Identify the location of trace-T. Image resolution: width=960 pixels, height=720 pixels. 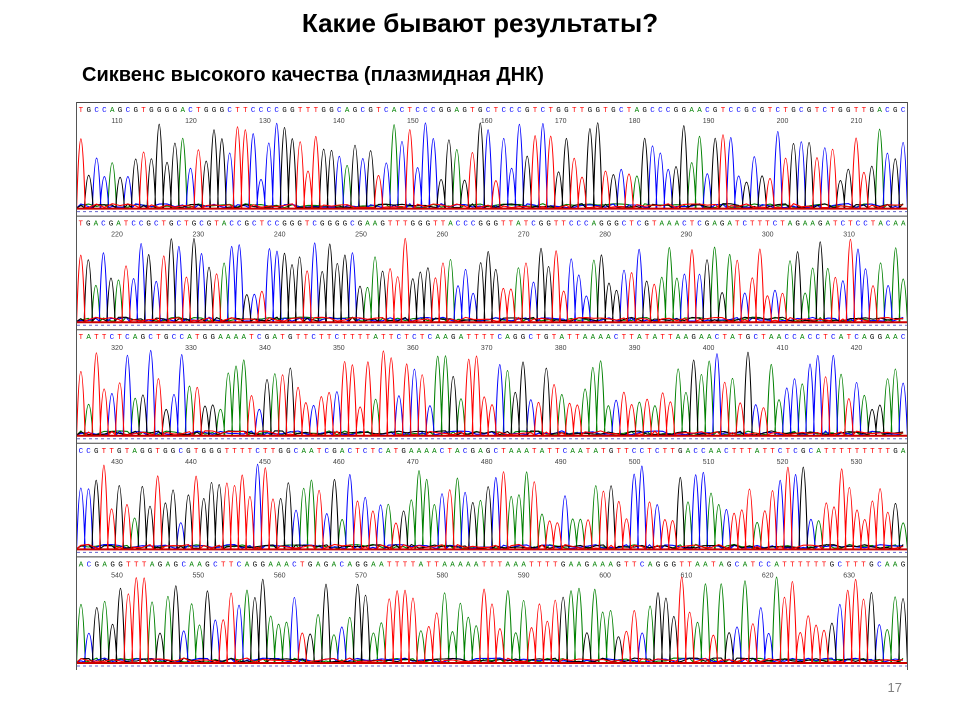
(490, 620).